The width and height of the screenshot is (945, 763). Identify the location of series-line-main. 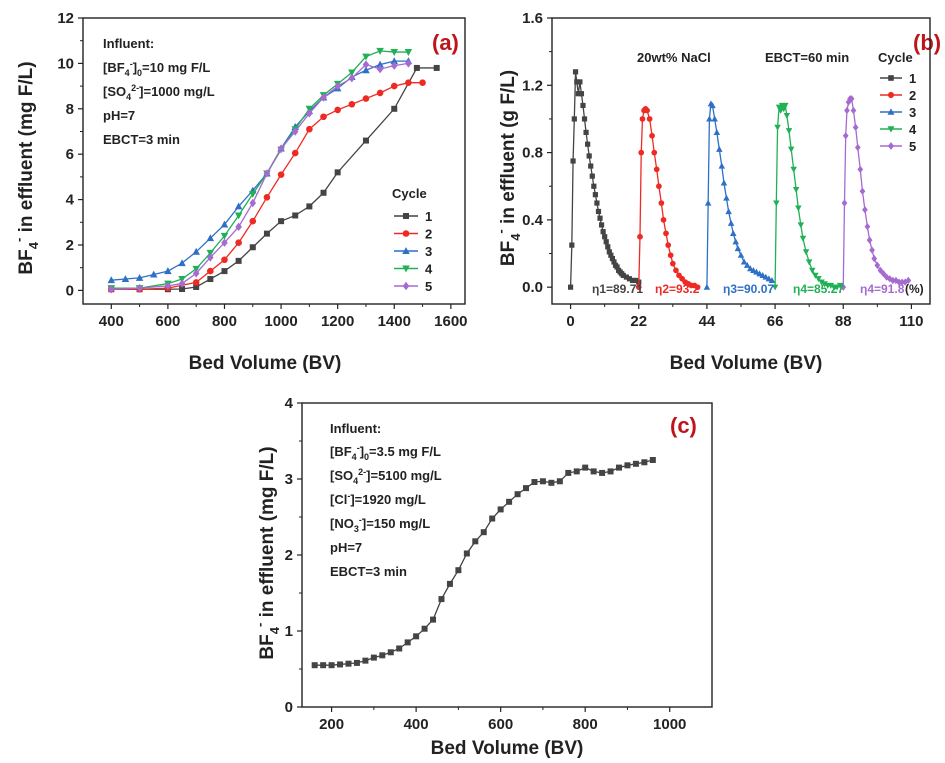
(483, 562).